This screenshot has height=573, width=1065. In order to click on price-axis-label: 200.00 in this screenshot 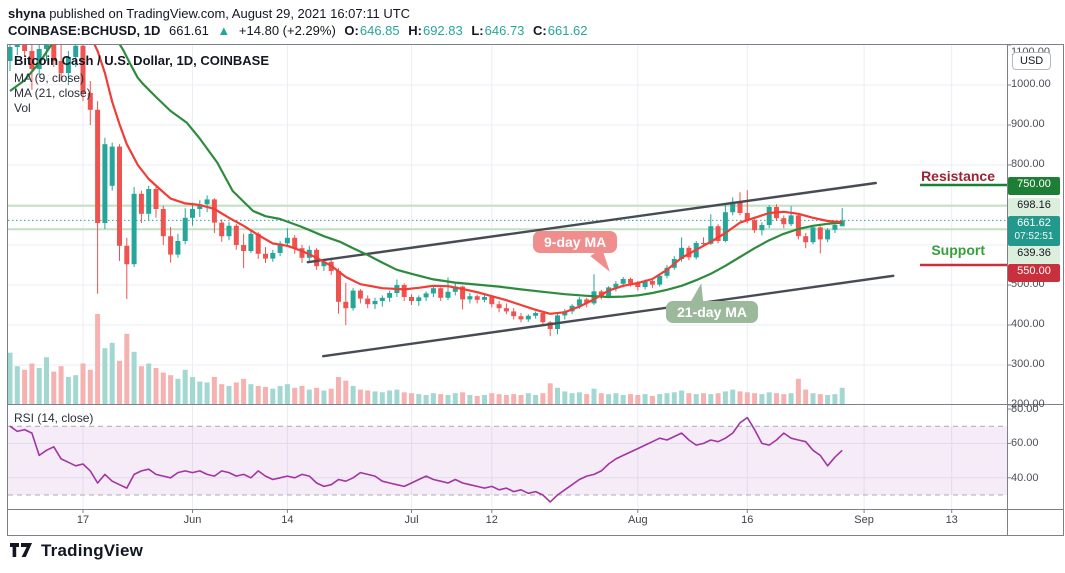, I will do `click(1028, 404)`.